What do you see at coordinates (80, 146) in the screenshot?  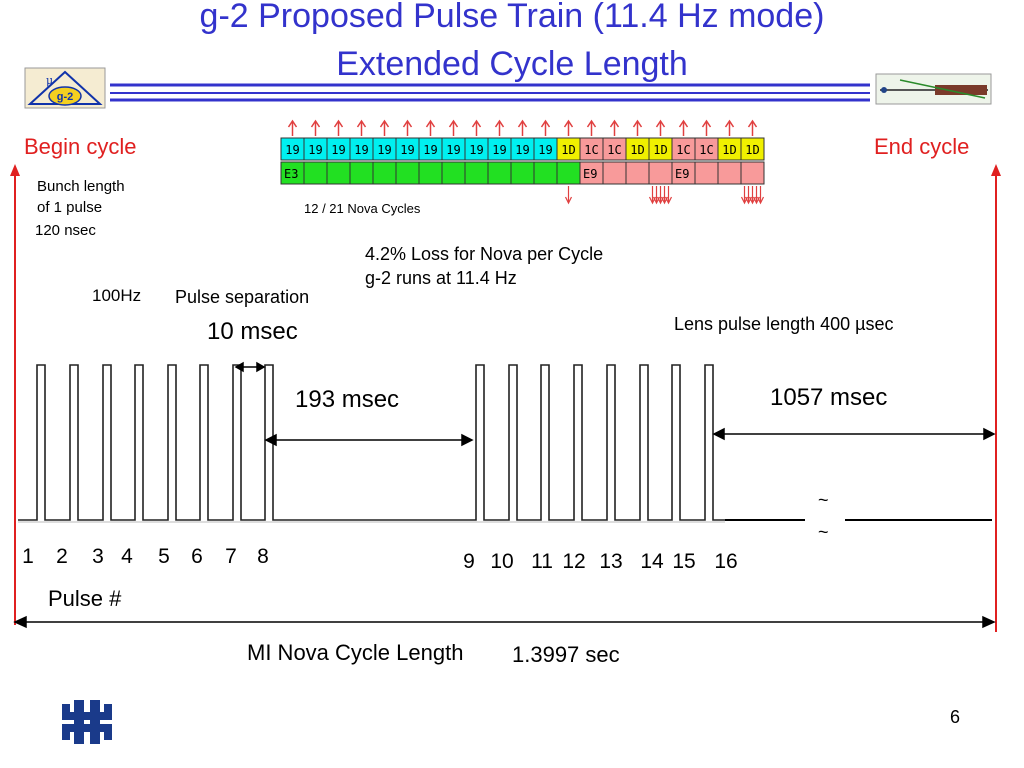 I see `begin-cycle-label: Begin cycle` at bounding box center [80, 146].